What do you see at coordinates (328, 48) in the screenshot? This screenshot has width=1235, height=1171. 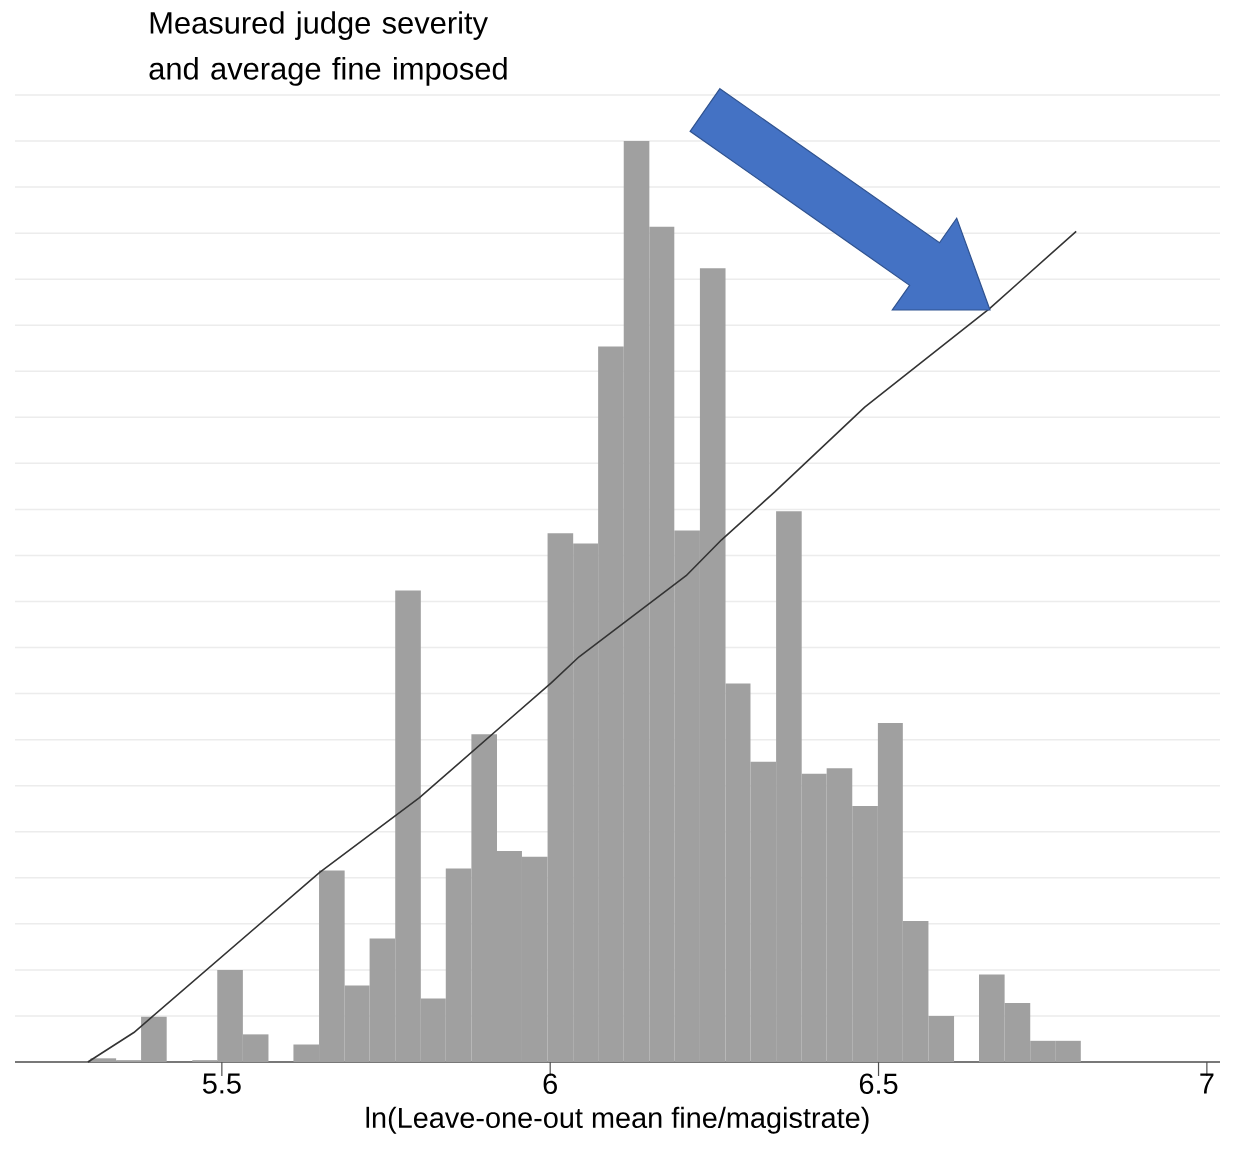 I see `text: Measured judge severity and average fine imposed` at bounding box center [328, 48].